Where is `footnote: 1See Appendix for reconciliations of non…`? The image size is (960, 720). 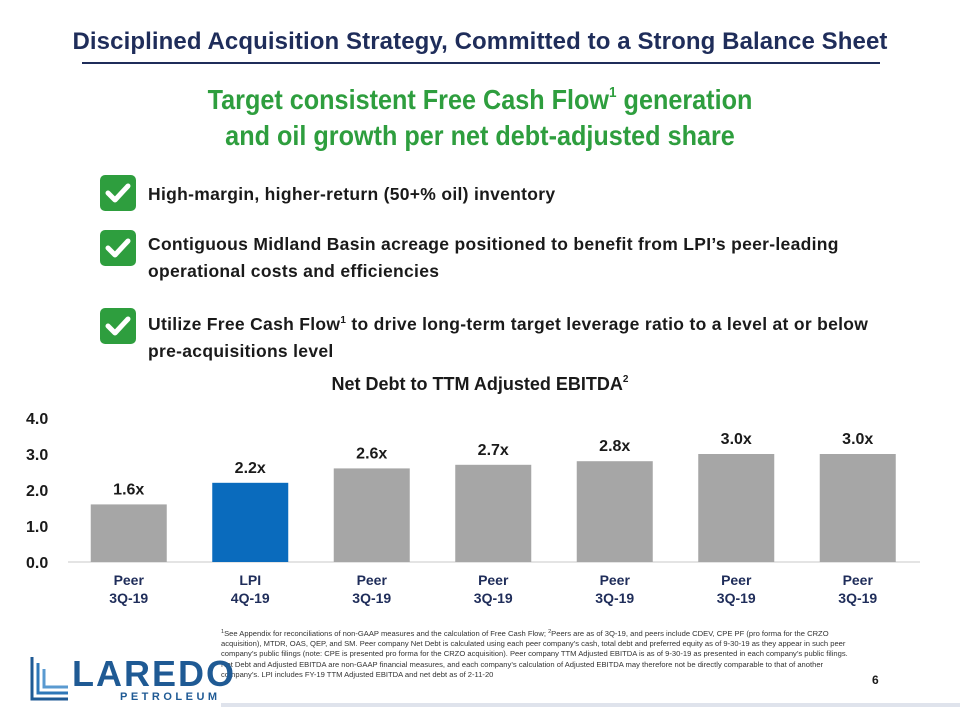 footnote: 1See Appendix for reconciliations of non… is located at coordinates (534, 654).